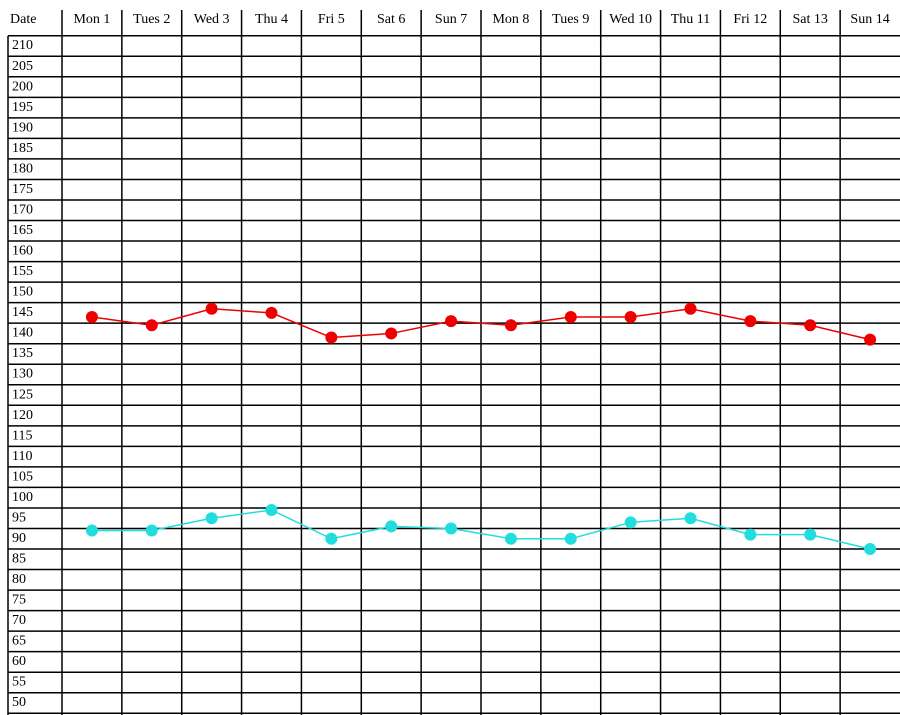 This screenshot has height=715, width=900. Describe the element at coordinates (391, 19) in the screenshot. I see `x-tick-label: Sat 6` at that location.